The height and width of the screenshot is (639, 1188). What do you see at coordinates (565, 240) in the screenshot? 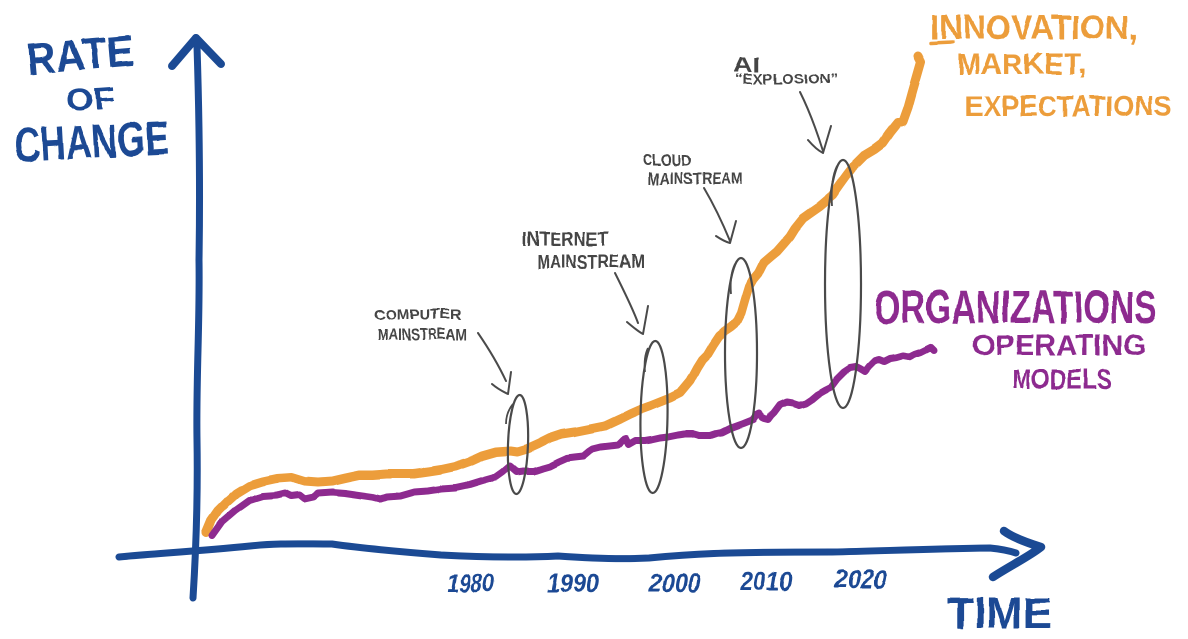
I see `svg-text: INTERNET` at bounding box center [565, 240].